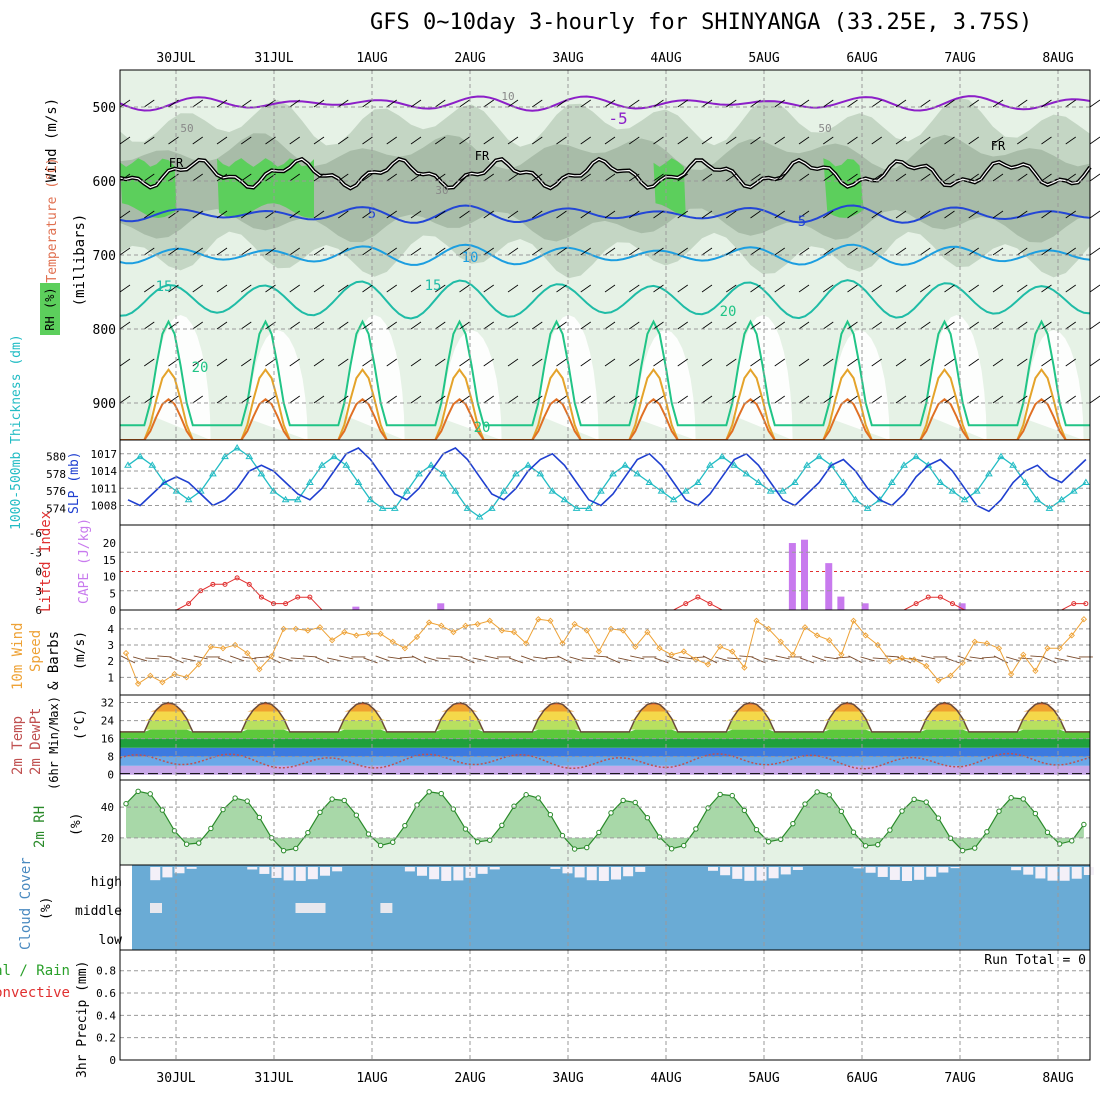 This screenshot has height=1100, width=1100. What do you see at coordinates (112, 1060) in the screenshot?
I see `precip-tick: 0` at bounding box center [112, 1060].